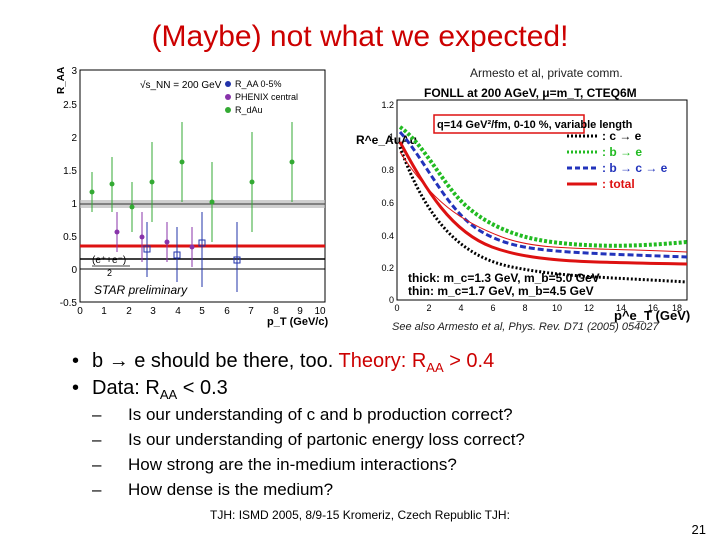  I want to click on xtick: 7, so click(251, 311).